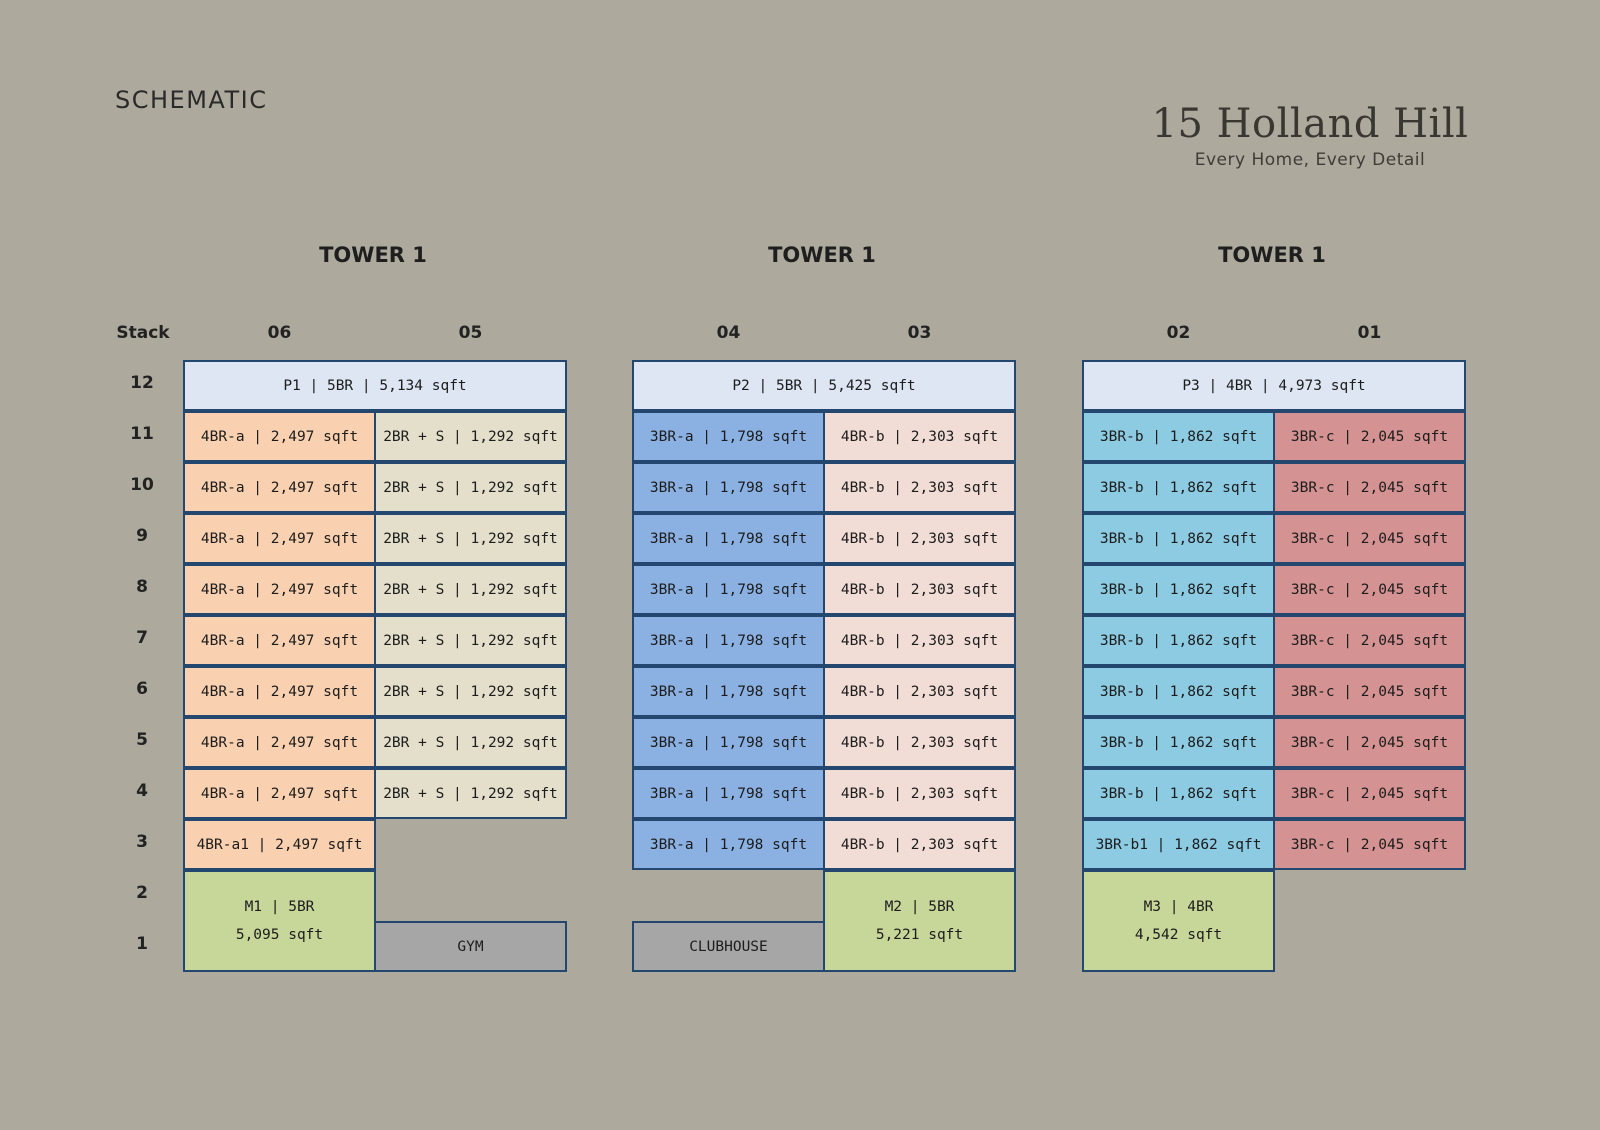  What do you see at coordinates (822, 255) in the screenshot?
I see `tower-heading-middle: TOWER 1` at bounding box center [822, 255].